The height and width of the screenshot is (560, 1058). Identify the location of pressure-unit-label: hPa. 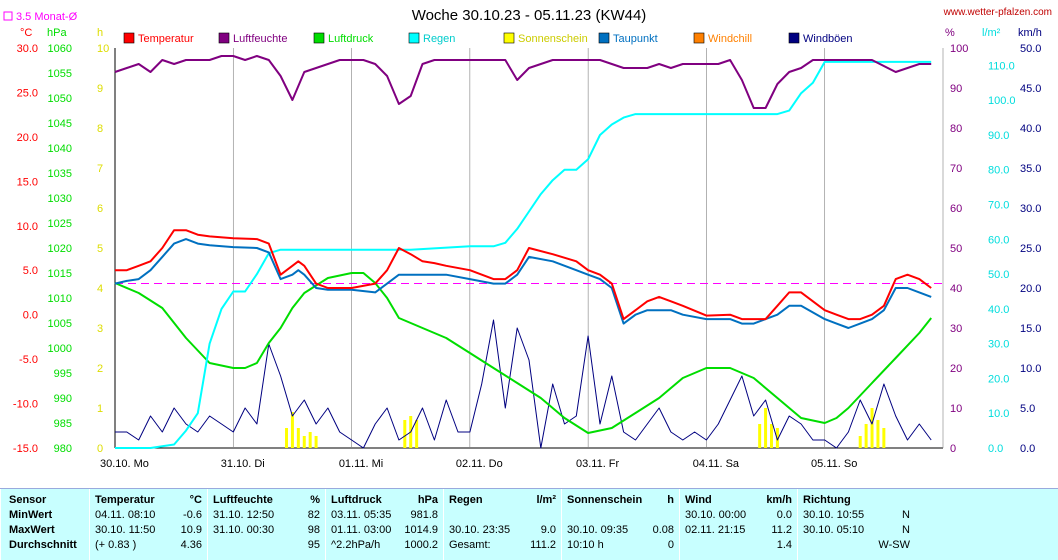
(57, 33).